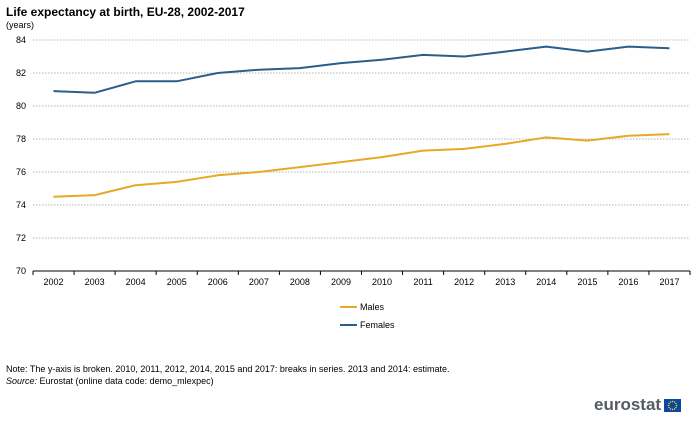 Image resolution: width=699 pixels, height=422 pixels. I want to click on x-tick-label: 2007, so click(259, 282).